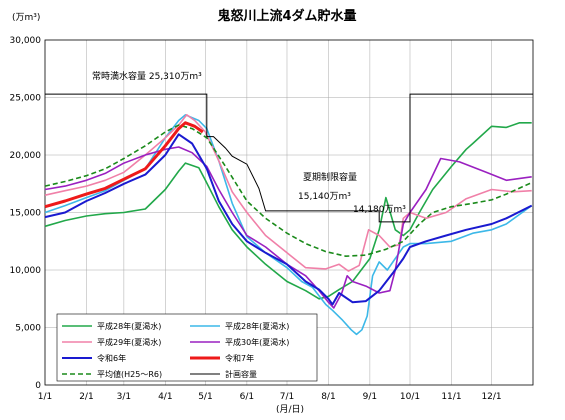 This screenshot has width=565, height=420. I want to click on y-tick-label: 10,000, so click(26, 271).